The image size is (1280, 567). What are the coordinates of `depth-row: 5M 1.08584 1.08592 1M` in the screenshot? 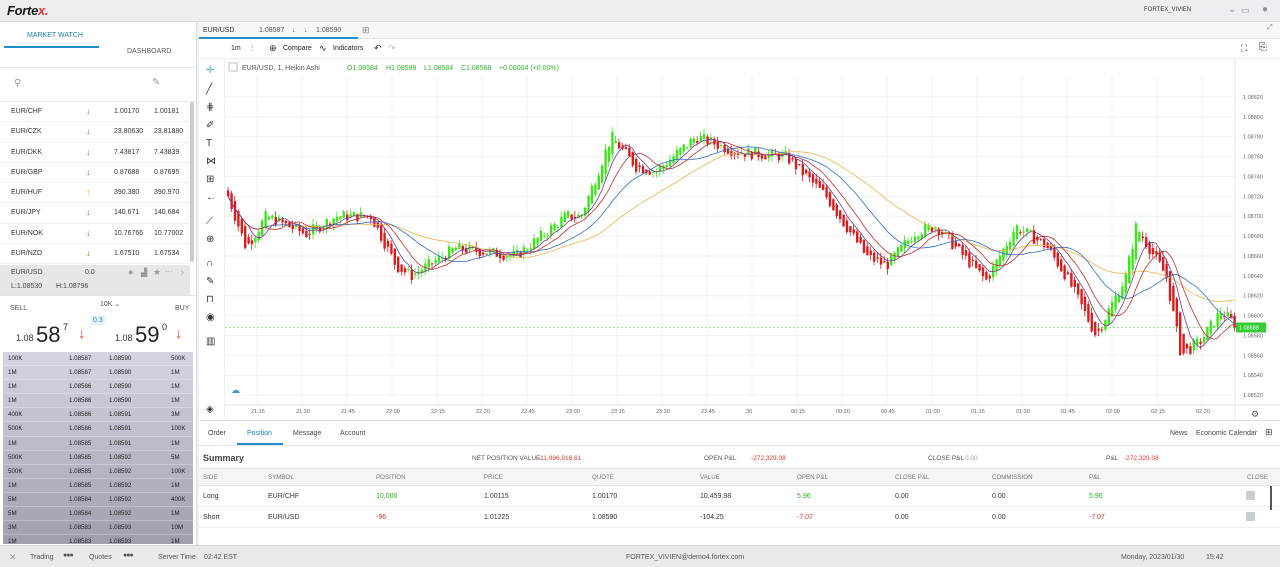 It's located at (98, 514).